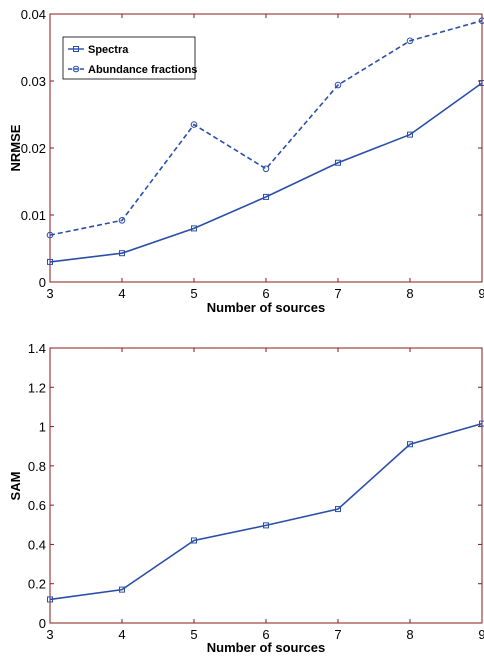 The image size is (484, 661). Describe the element at coordinates (42, 623) in the screenshot. I see `sam-ytick-label: 0` at that location.